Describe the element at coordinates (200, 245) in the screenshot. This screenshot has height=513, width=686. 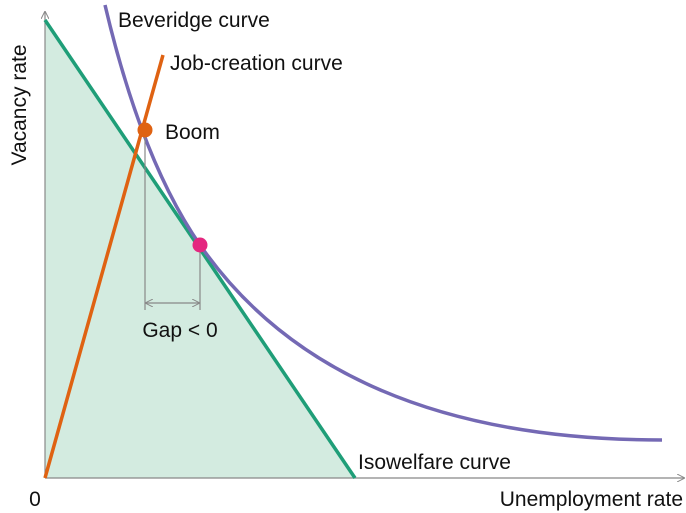
I see `optimum-point` at that location.